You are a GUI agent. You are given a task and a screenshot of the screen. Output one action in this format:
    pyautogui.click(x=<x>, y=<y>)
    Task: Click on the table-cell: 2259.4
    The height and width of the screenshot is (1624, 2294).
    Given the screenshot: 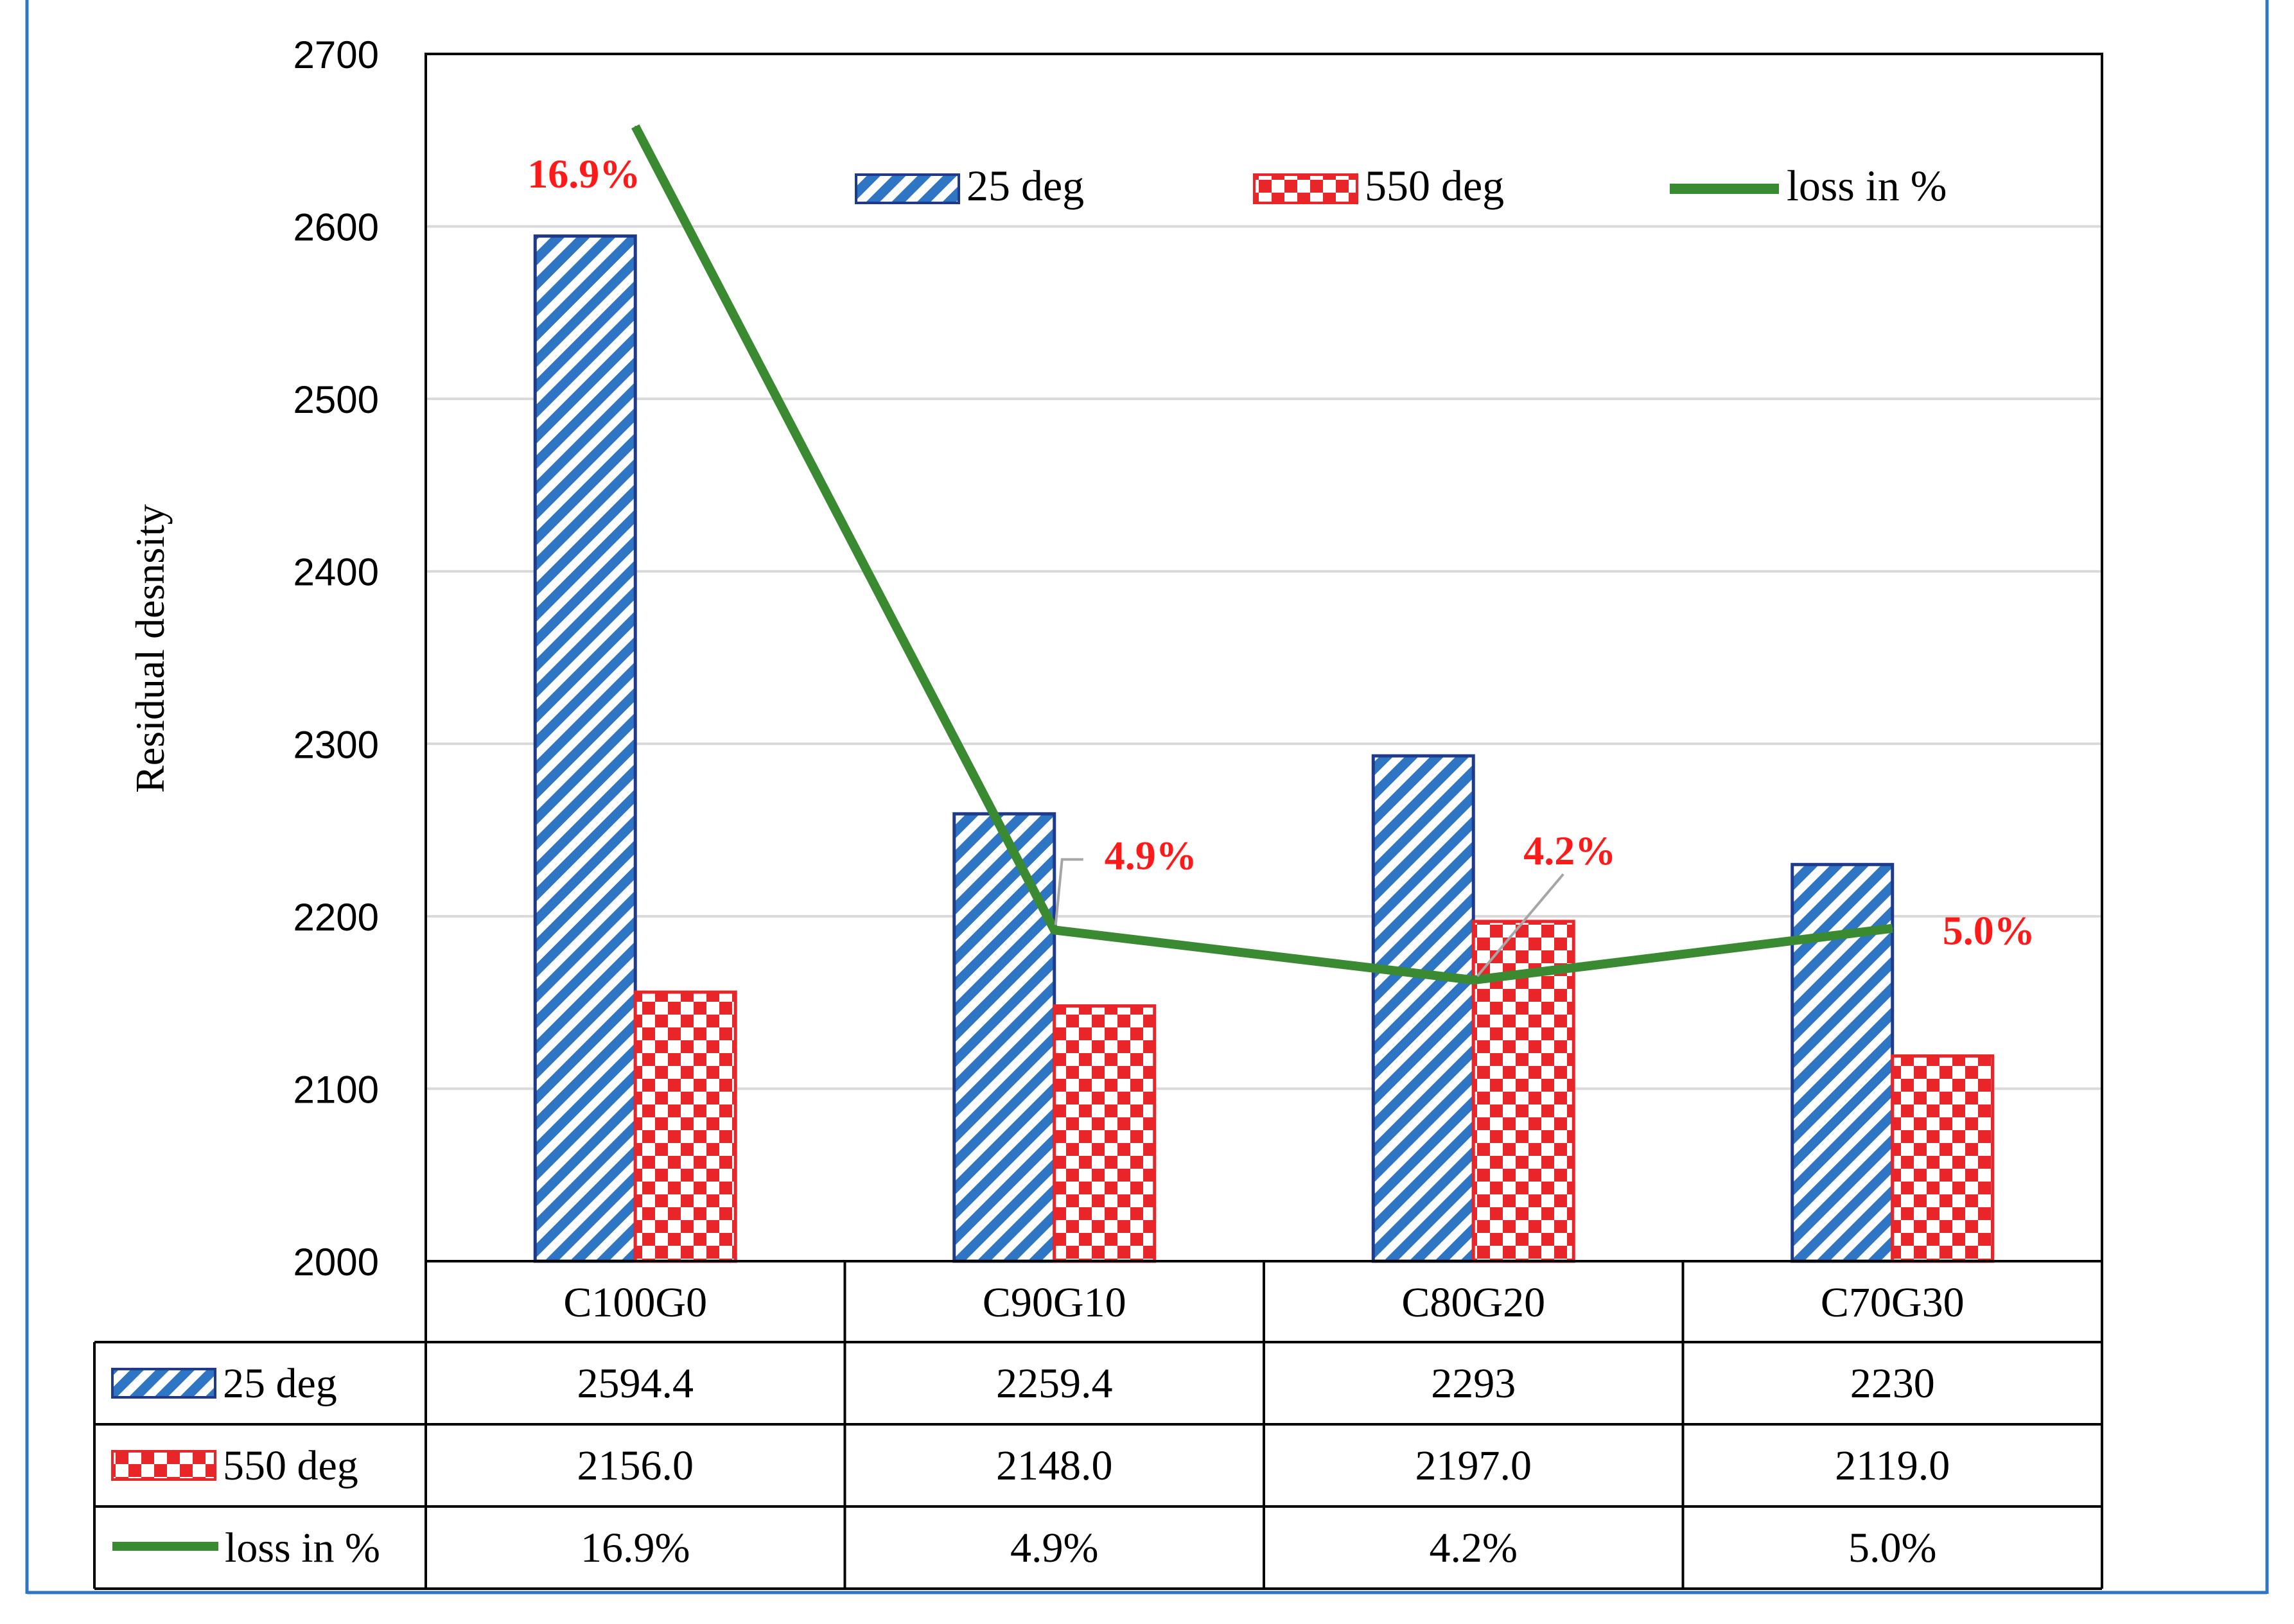 What is the action you would take?
    pyautogui.click(x=1054, y=1383)
    